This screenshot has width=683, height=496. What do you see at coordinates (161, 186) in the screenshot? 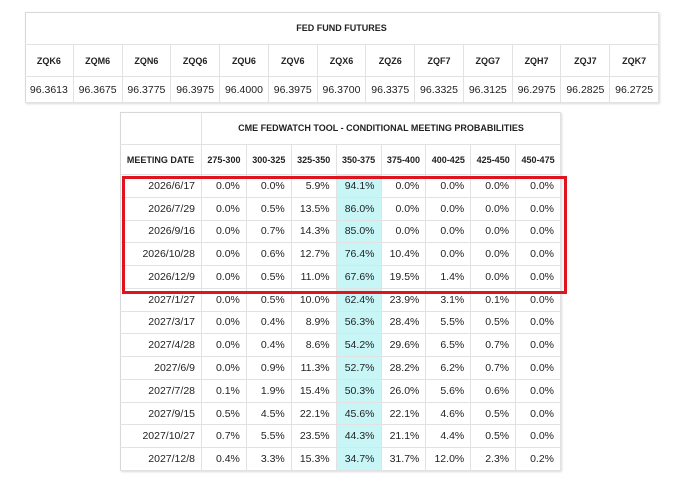
I see `meeting-date: 2026/6/17` at bounding box center [161, 186].